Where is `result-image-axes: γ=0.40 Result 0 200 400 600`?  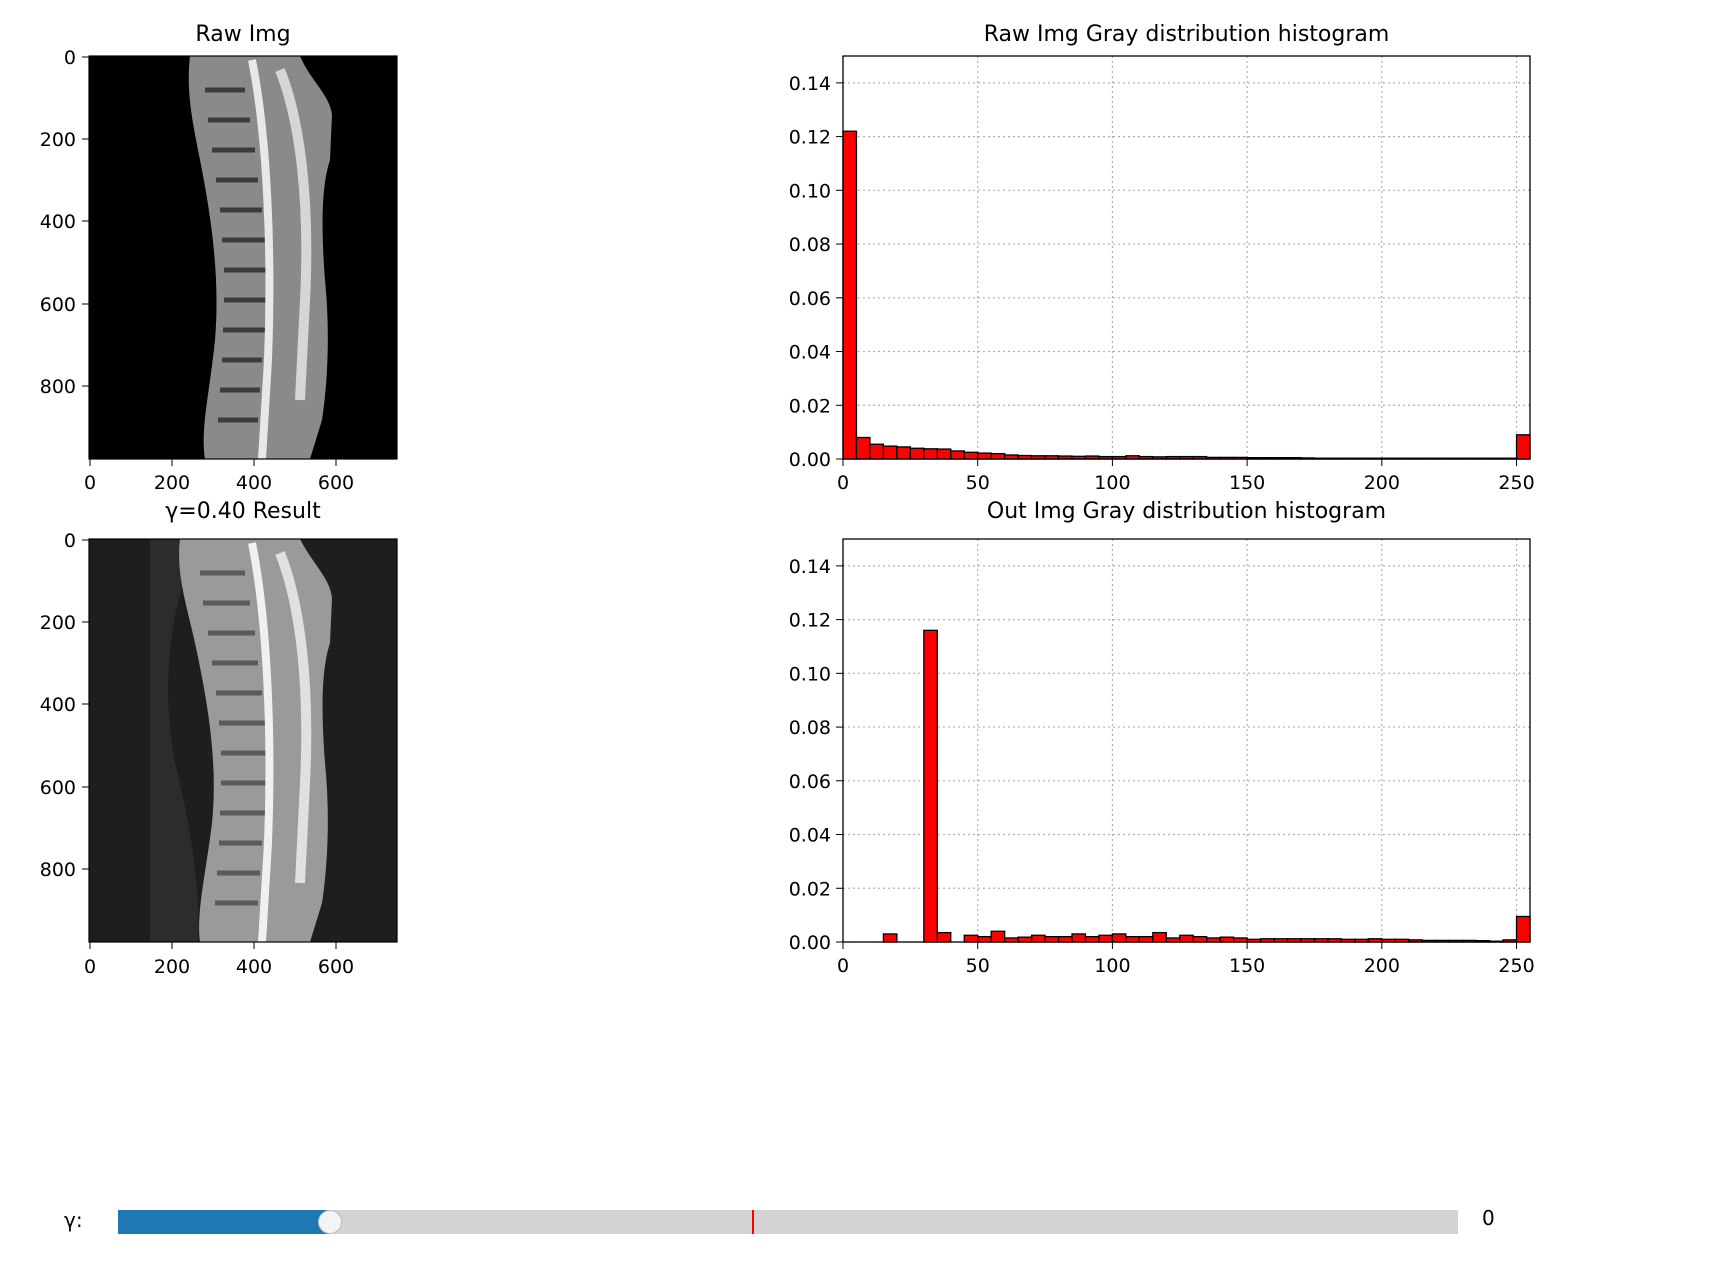 result-image-axes: γ=0.40 Result 0 200 400 600 is located at coordinates (219, 738).